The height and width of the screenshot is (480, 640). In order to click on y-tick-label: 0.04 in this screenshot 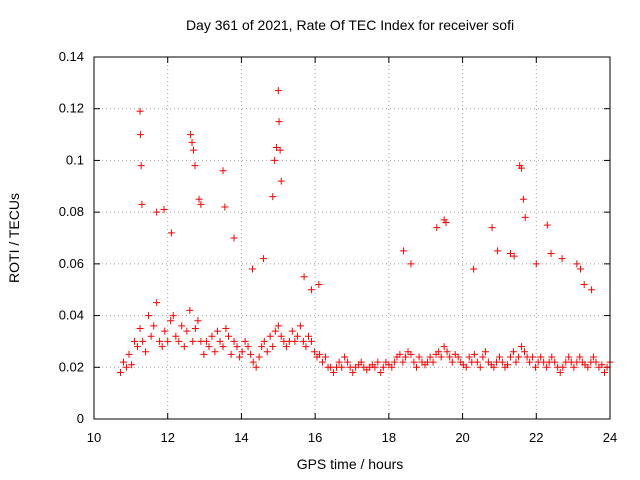, I will do `click(71, 315)`.